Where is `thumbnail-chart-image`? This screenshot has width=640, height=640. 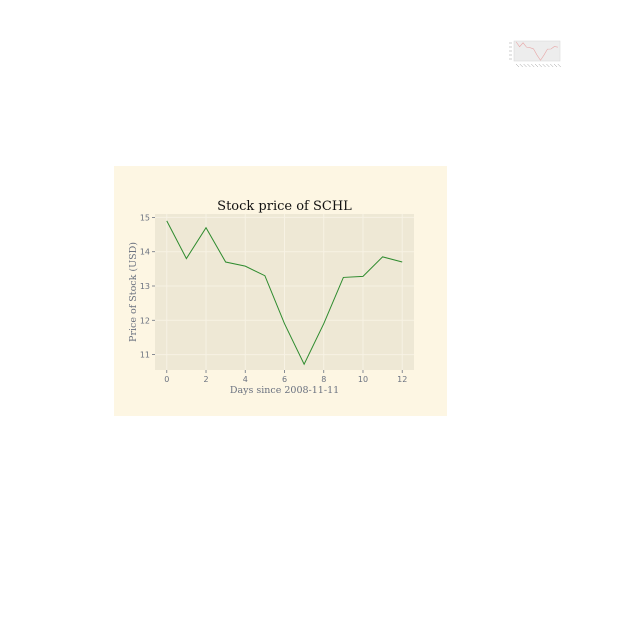
thumbnail-chart-image is located at coordinates (535, 54).